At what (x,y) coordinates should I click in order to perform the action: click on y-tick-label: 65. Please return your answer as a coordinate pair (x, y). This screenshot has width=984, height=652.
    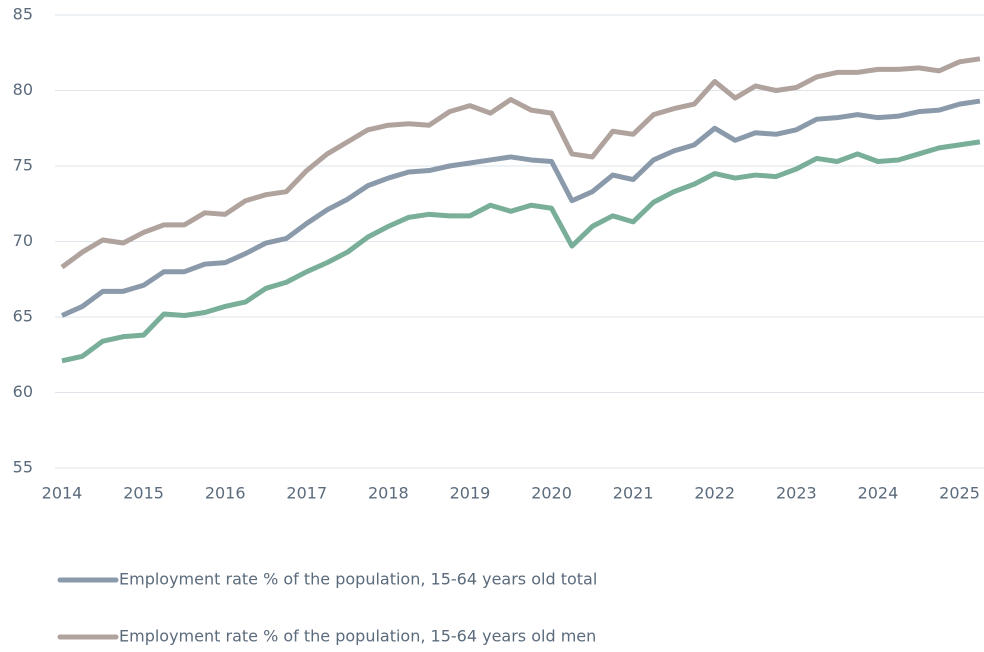
    Looking at the image, I should click on (23, 316).